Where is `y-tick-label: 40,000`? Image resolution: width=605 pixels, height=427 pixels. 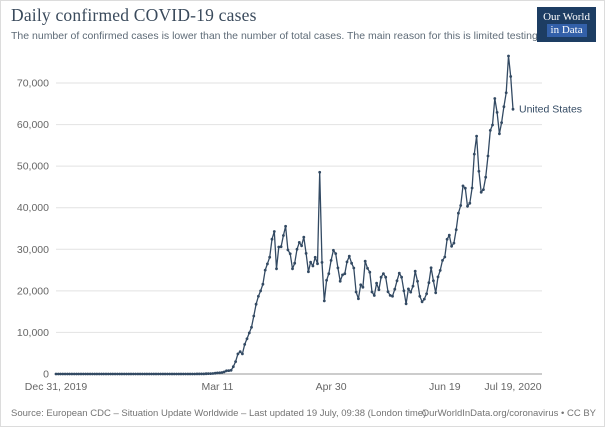 y-tick-label: 40,000 is located at coordinates (33, 208).